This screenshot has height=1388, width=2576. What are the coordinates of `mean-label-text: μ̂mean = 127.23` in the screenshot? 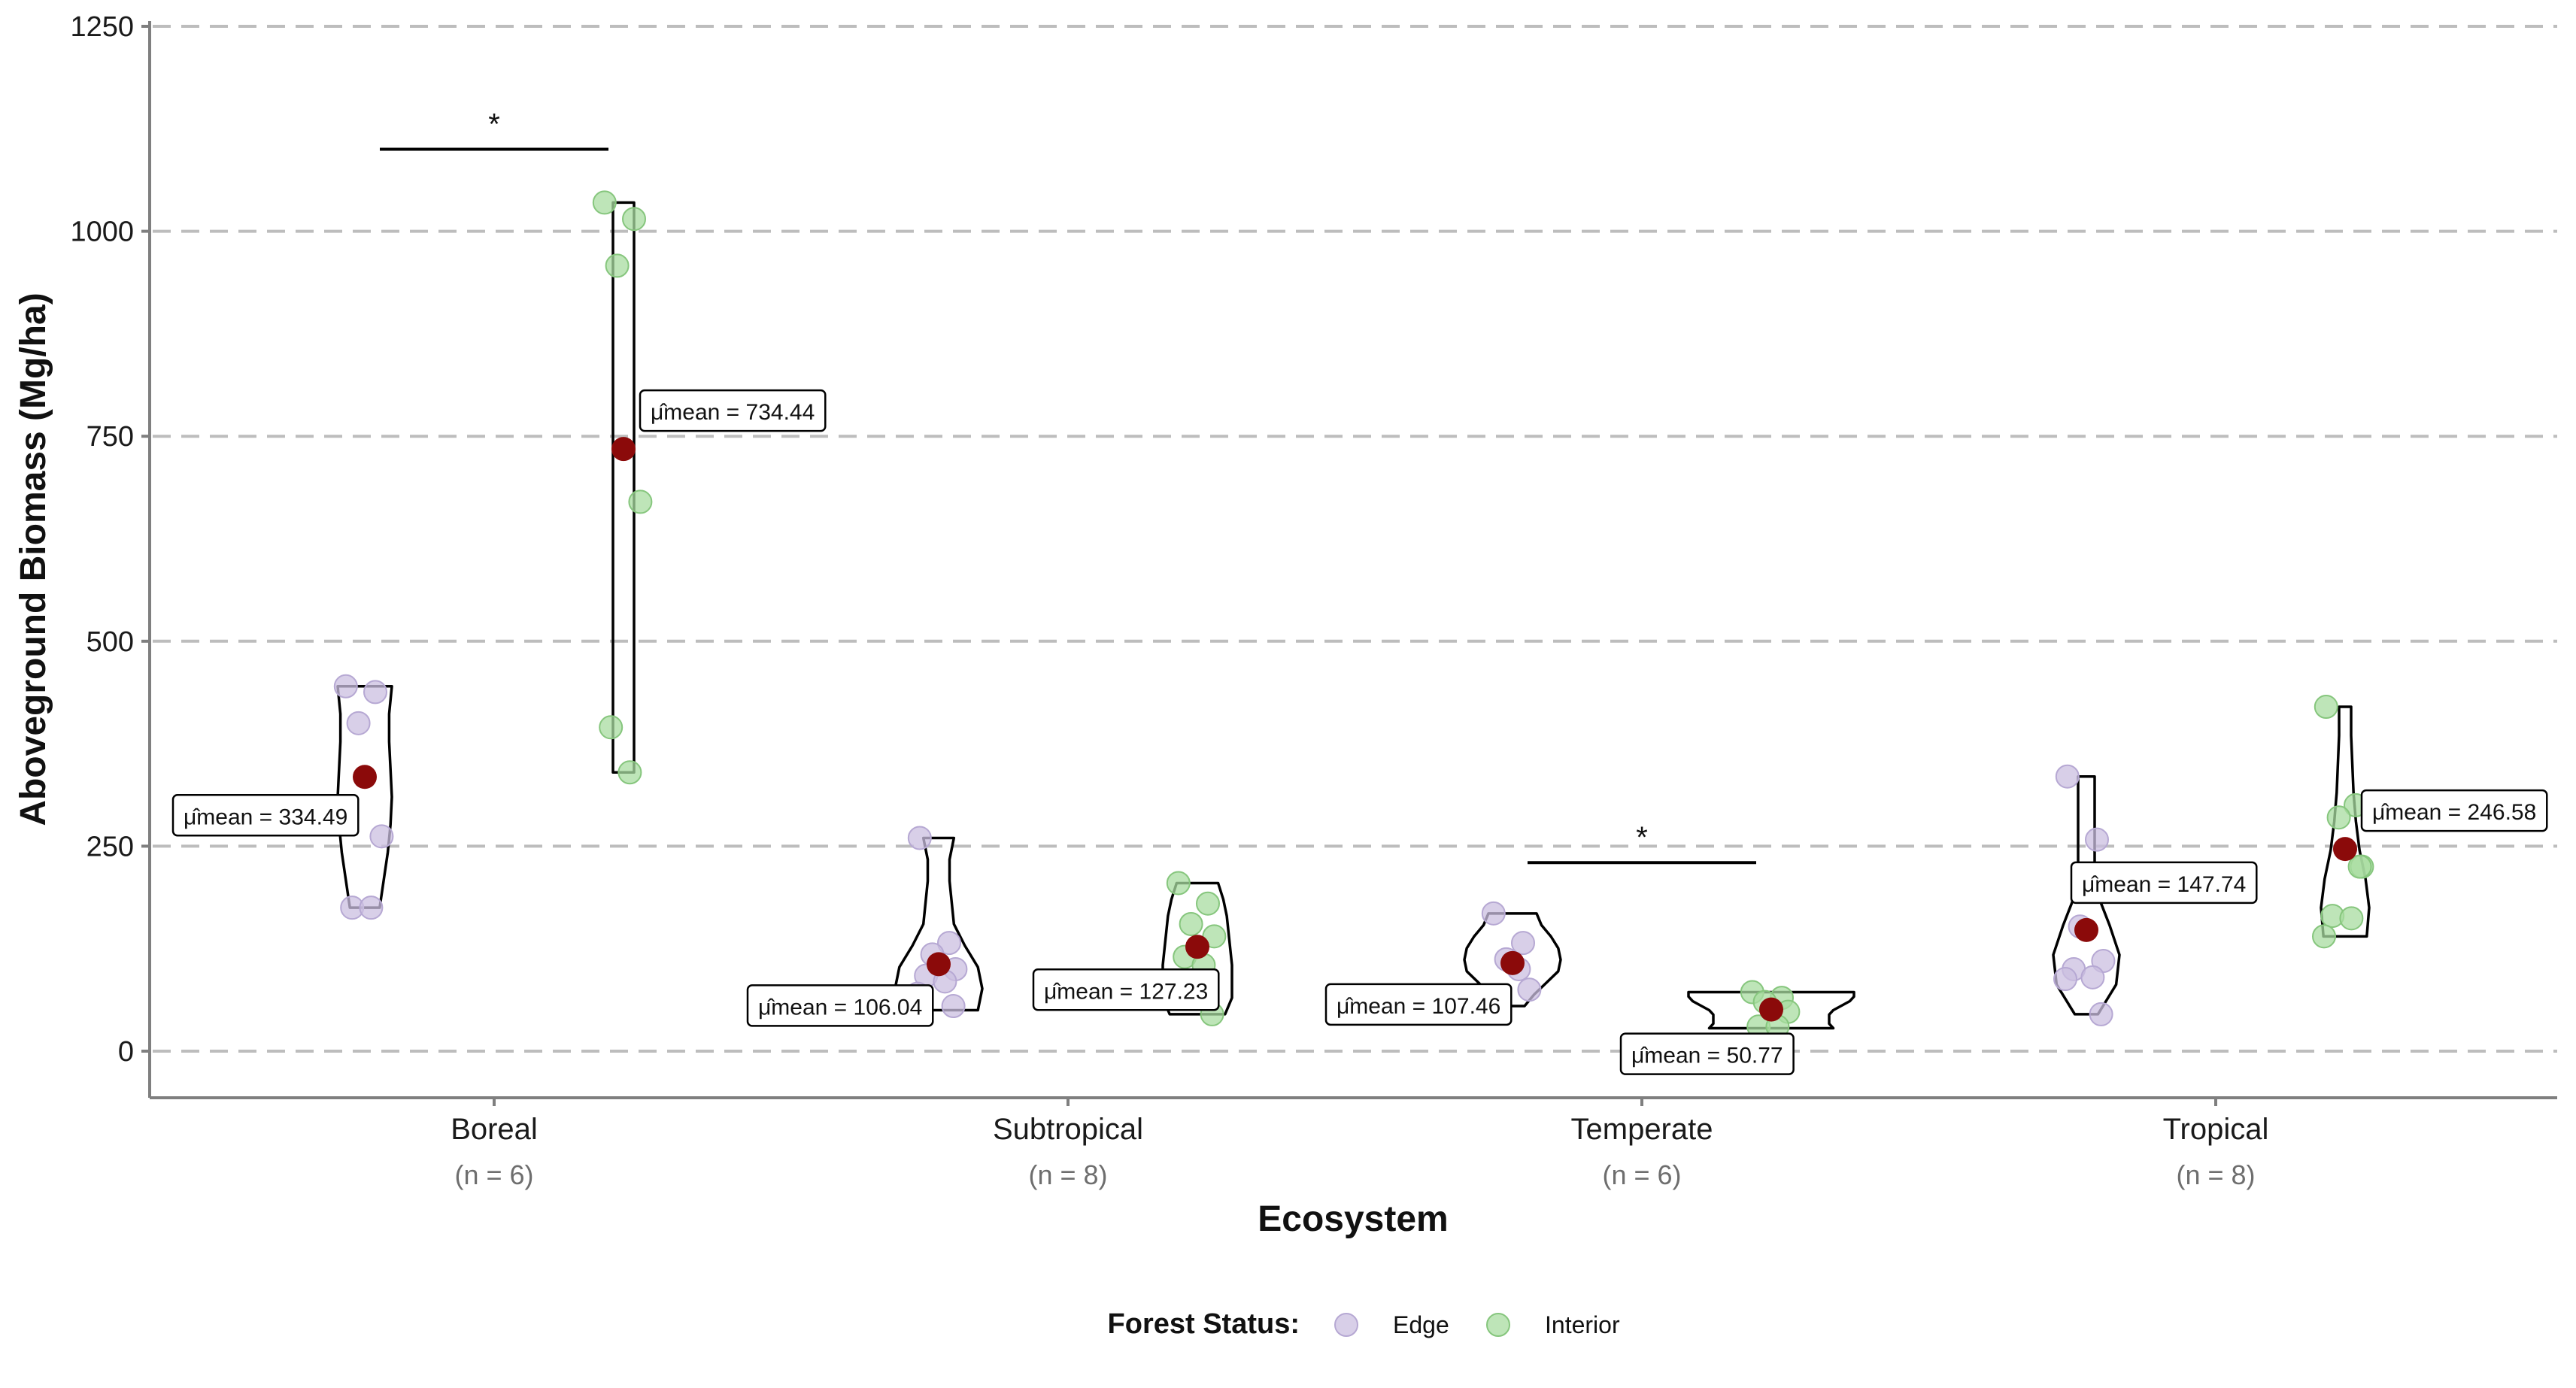 It's located at (1126, 991).